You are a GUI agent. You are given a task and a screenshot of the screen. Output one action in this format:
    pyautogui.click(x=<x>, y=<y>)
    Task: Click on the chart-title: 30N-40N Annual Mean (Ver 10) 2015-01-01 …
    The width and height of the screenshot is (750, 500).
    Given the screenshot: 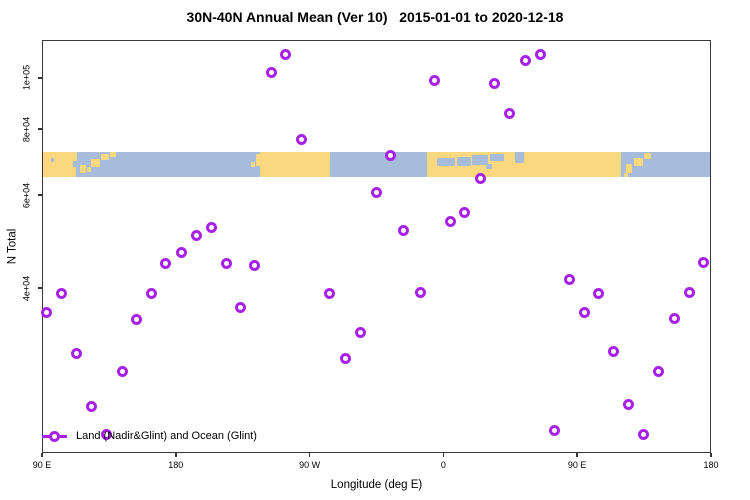 What is the action you would take?
    pyautogui.click(x=375, y=17)
    